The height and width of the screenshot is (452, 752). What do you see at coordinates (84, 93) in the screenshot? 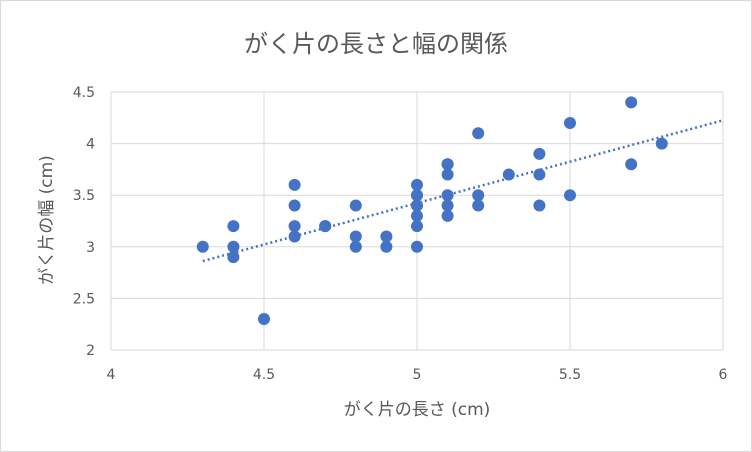
I see `y-tick-label: 4.5` at bounding box center [84, 93].